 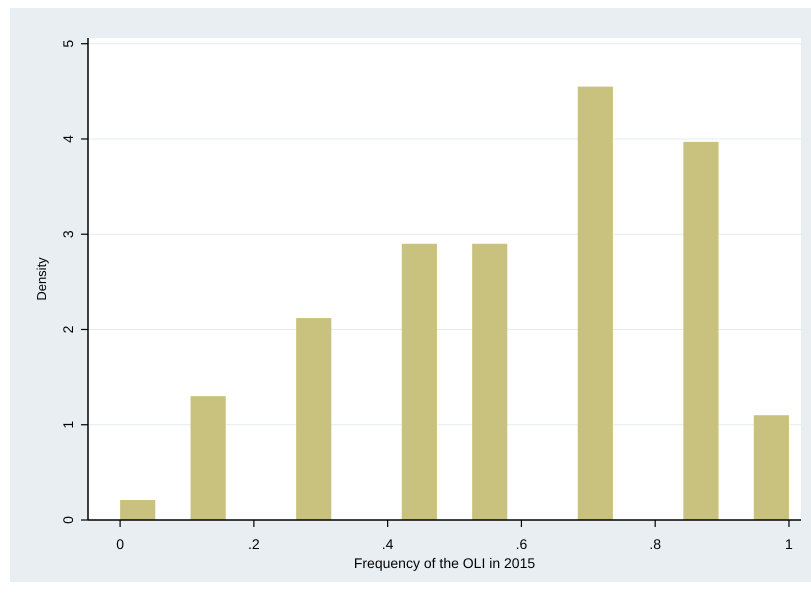 What do you see at coordinates (789, 544) in the screenshot?
I see `x-tick-label: 1` at bounding box center [789, 544].